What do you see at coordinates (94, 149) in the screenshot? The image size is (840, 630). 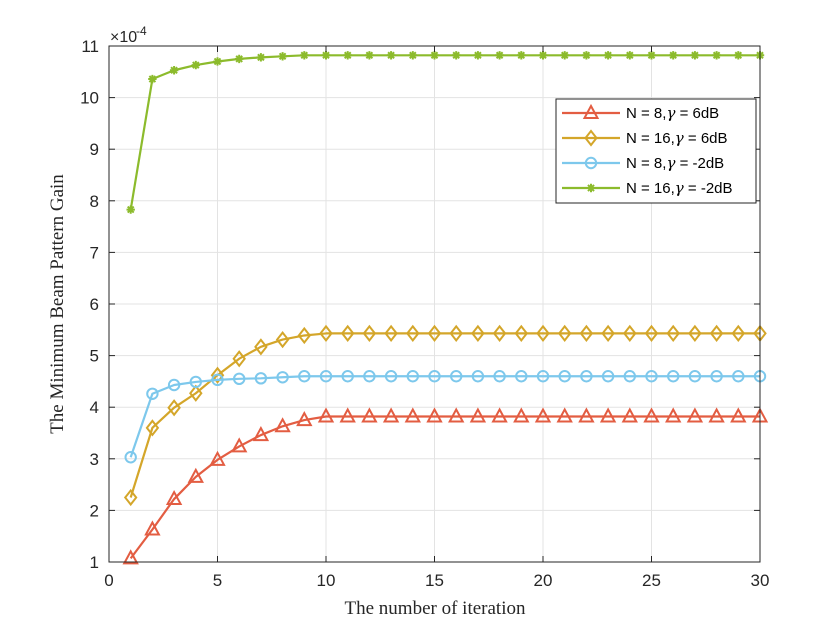 I see `y-tick-label: 9` at bounding box center [94, 149].